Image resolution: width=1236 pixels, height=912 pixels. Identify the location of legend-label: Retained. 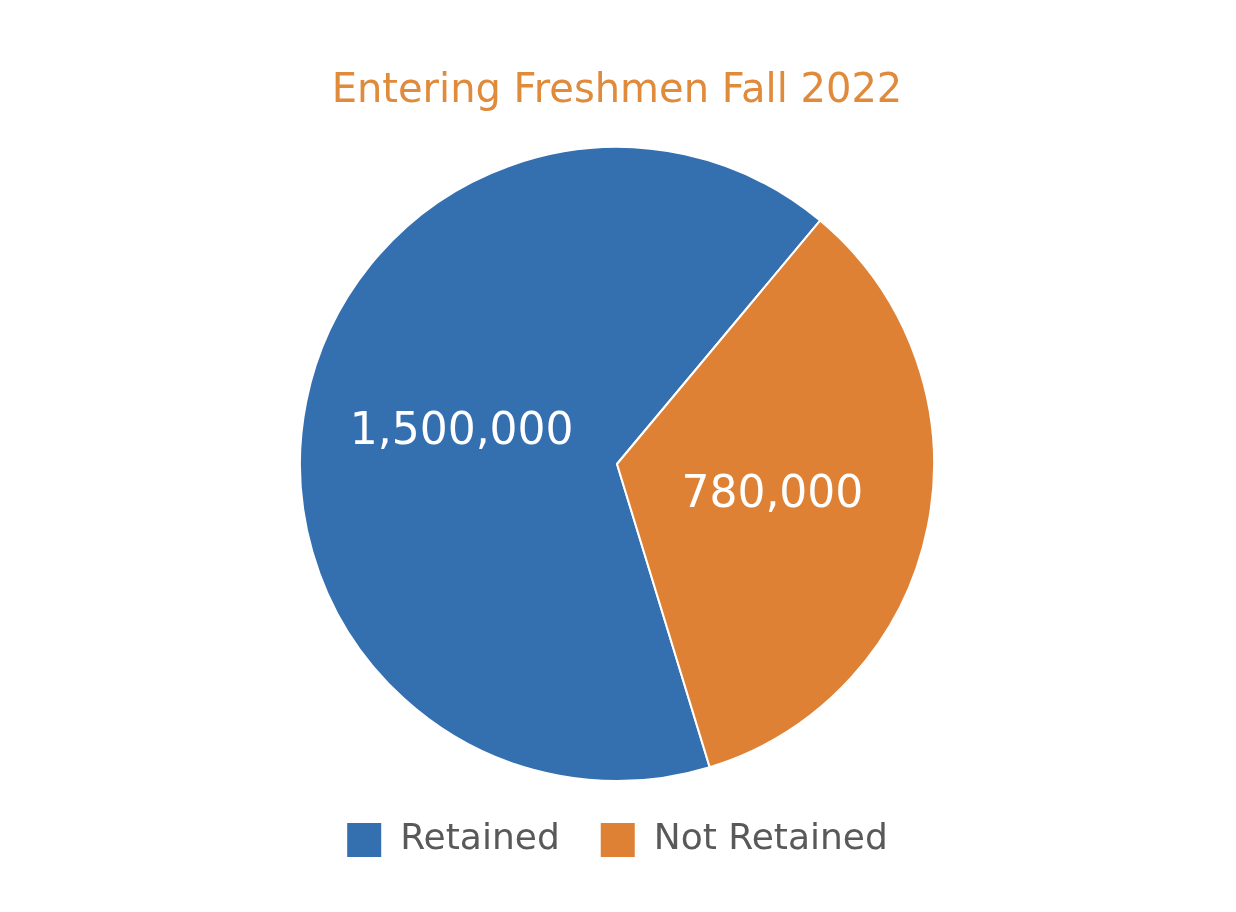
(480, 837).